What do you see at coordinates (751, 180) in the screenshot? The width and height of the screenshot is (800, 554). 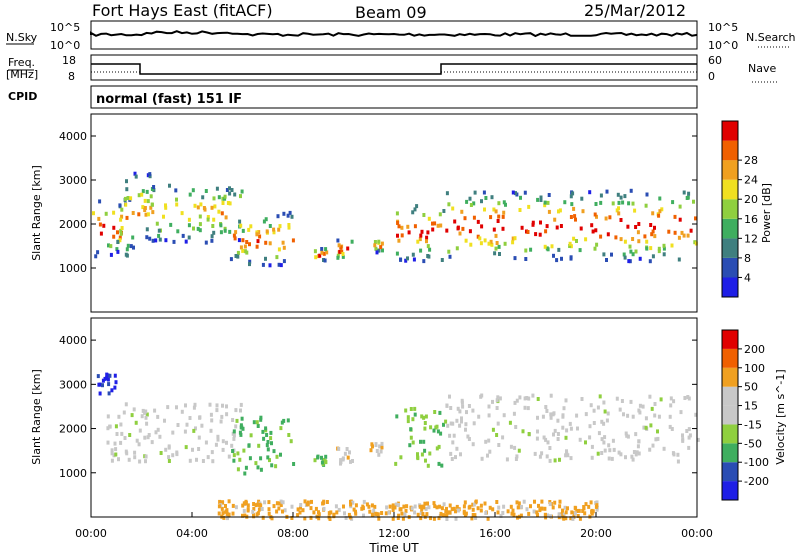 I see `colorbar-tick-label: 24` at bounding box center [751, 180].